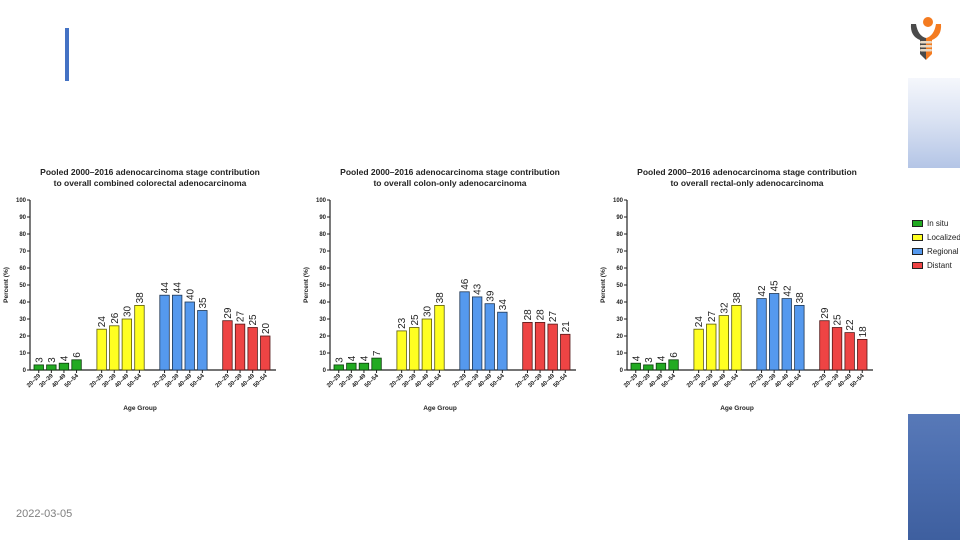 The image size is (960, 540). What do you see at coordinates (566, 327) in the screenshot?
I see `data-label: 21` at bounding box center [566, 327].